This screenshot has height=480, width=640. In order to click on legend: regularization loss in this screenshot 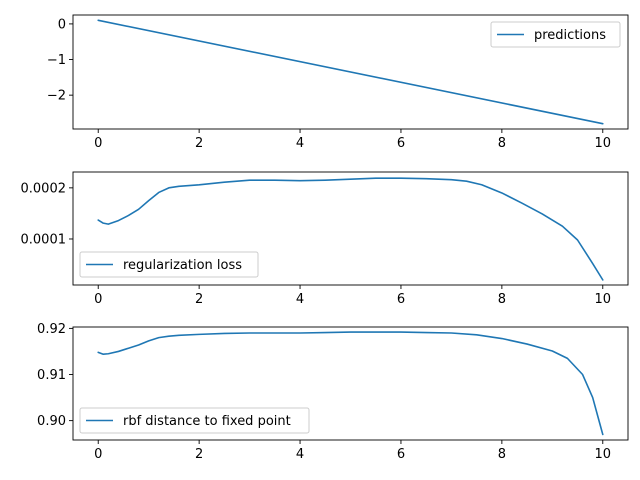, I will do `click(169, 264)`.